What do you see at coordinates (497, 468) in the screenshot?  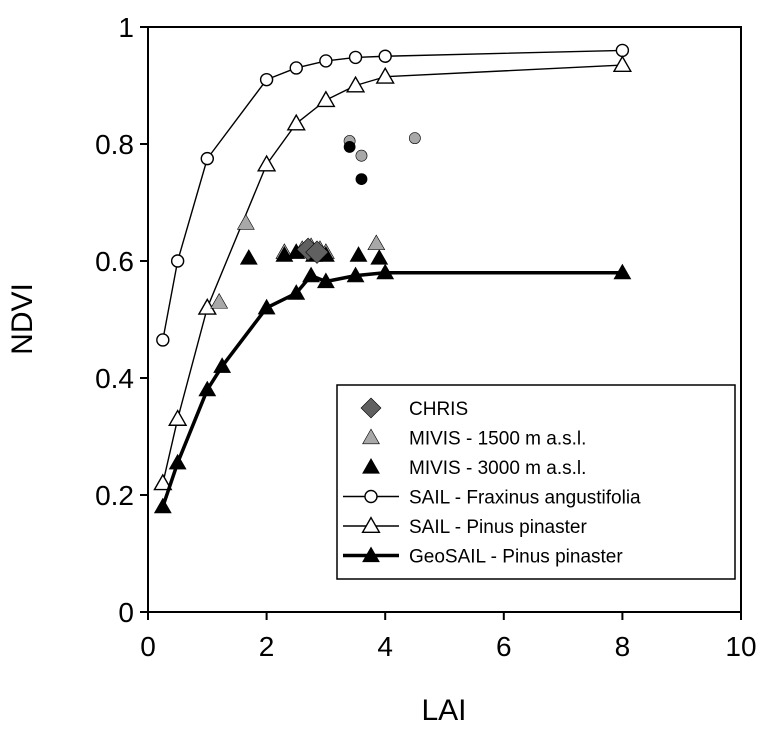 I see `legend-label: MIVIS - 3000 m a.s.l.` at bounding box center [497, 468].